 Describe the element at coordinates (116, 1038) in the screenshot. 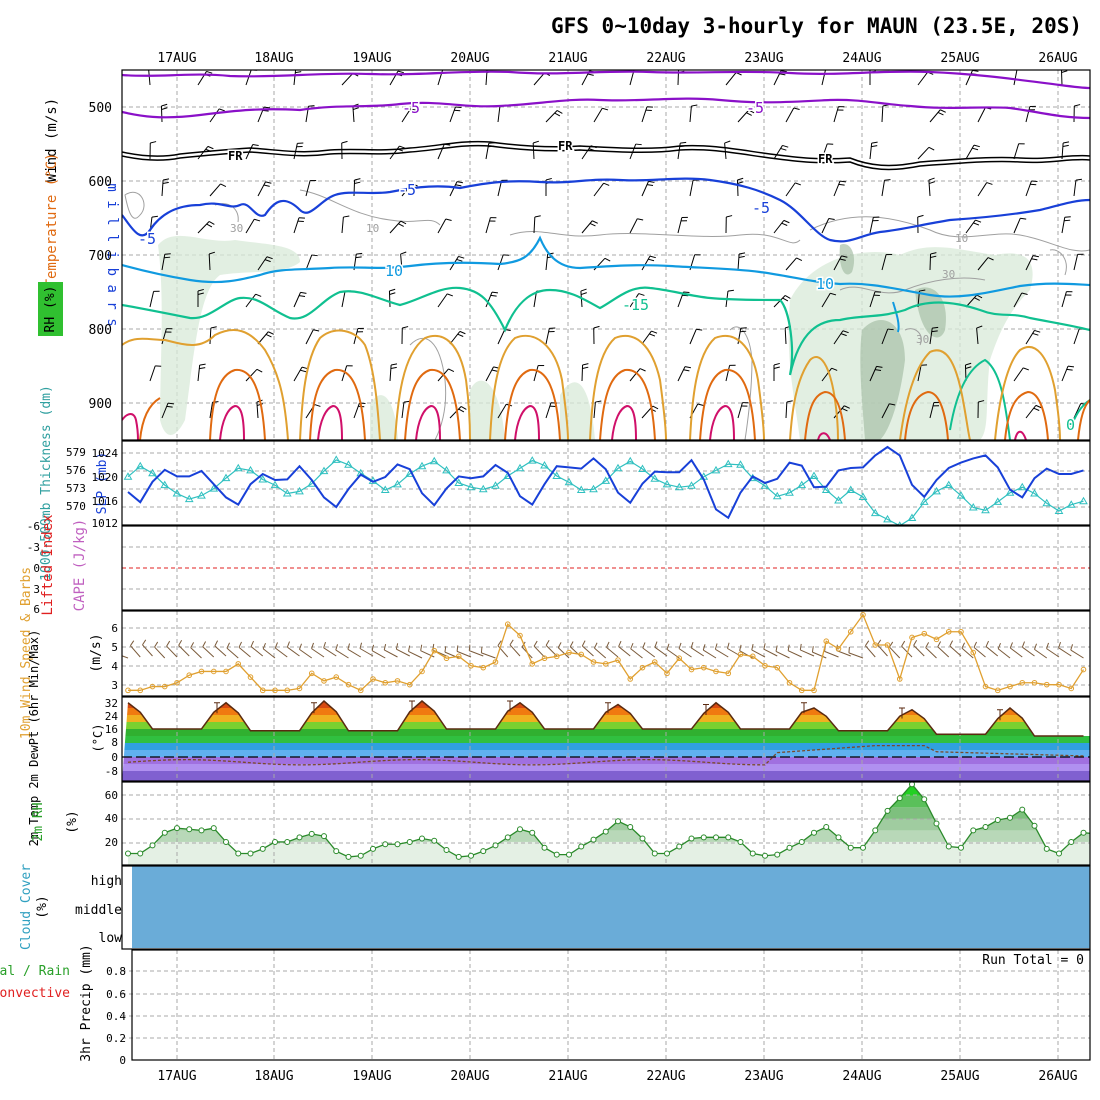

I see `precip-tick: 0.2` at that location.